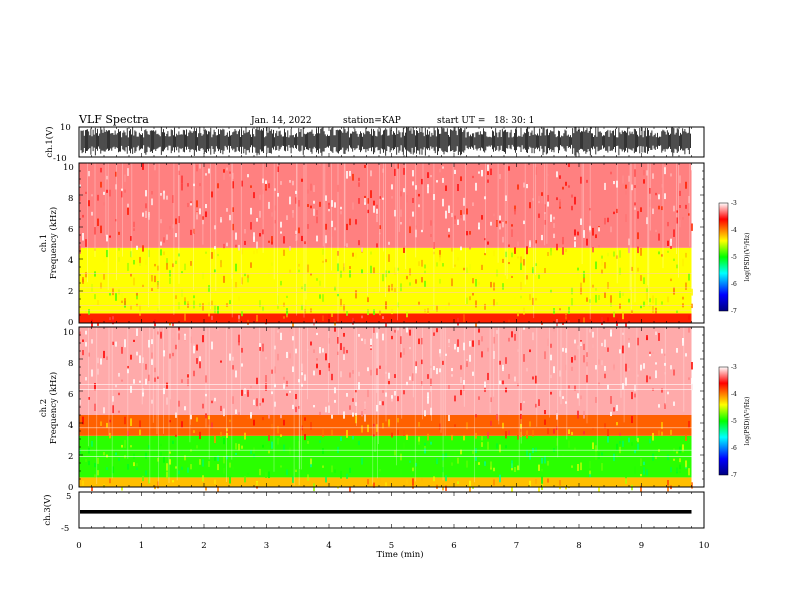 Image resolution: width=792 pixels, height=612 pixels. What do you see at coordinates (141, 546) in the screenshot?
I see `time-tick-label-1: 1` at bounding box center [141, 546].